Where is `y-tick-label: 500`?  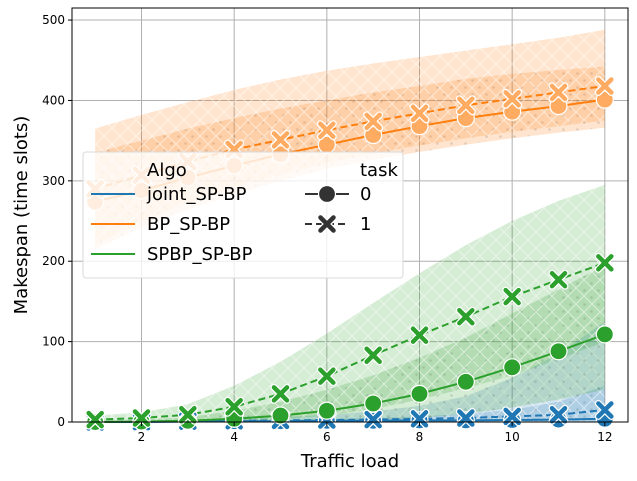 y-tick-label: 500 is located at coordinates (53, 20).